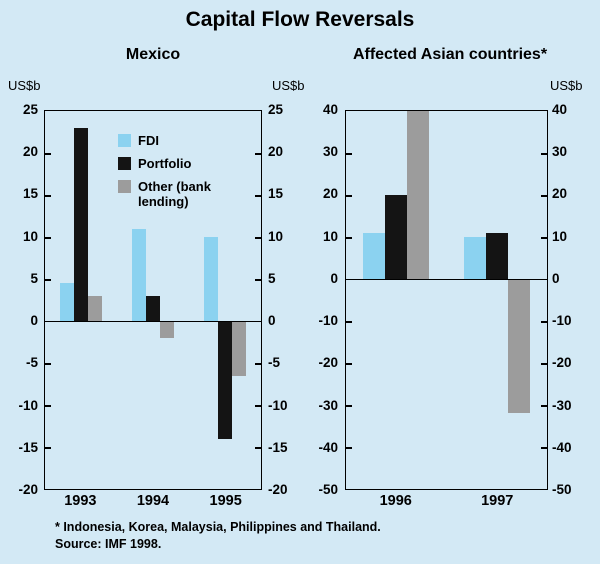 This screenshot has width=600, height=564. Describe the element at coordinates (167, 329) in the screenshot. I see `bar-1994-other-bank-lending-` at that location.